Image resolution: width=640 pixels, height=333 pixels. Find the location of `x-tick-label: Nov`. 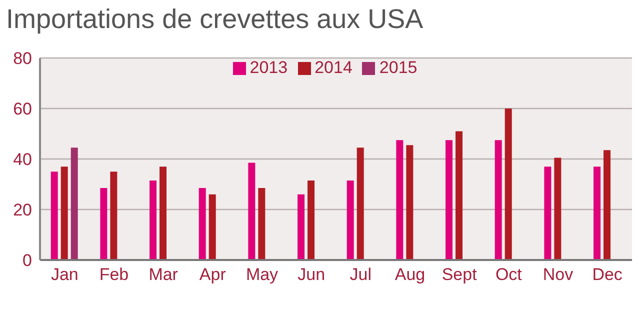

x-tick-label: Nov is located at coordinates (558, 274).